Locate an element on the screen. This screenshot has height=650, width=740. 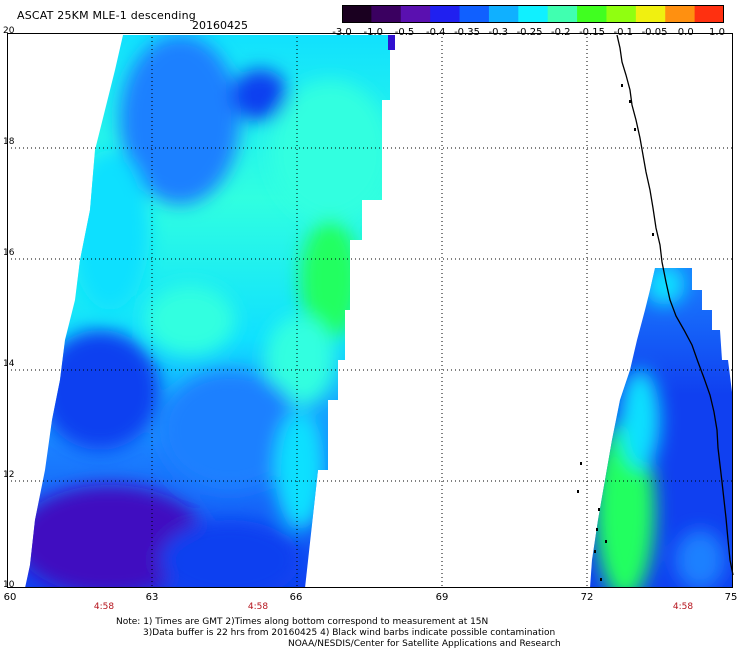
lon-label-69: 69 is located at coordinates (442, 597).